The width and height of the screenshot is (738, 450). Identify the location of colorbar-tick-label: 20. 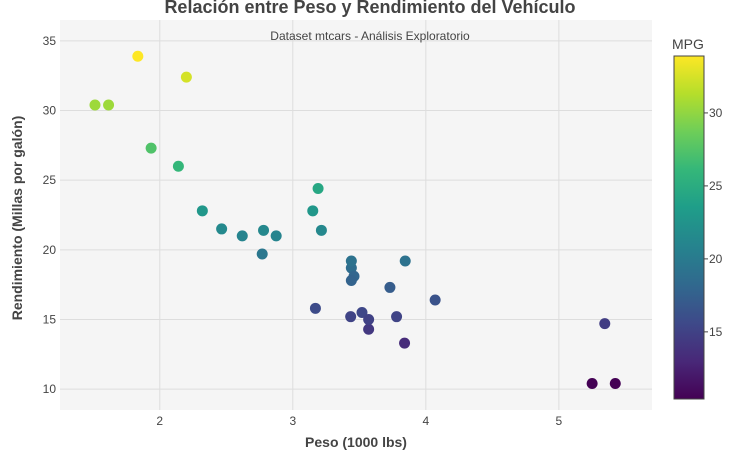
(716, 259).